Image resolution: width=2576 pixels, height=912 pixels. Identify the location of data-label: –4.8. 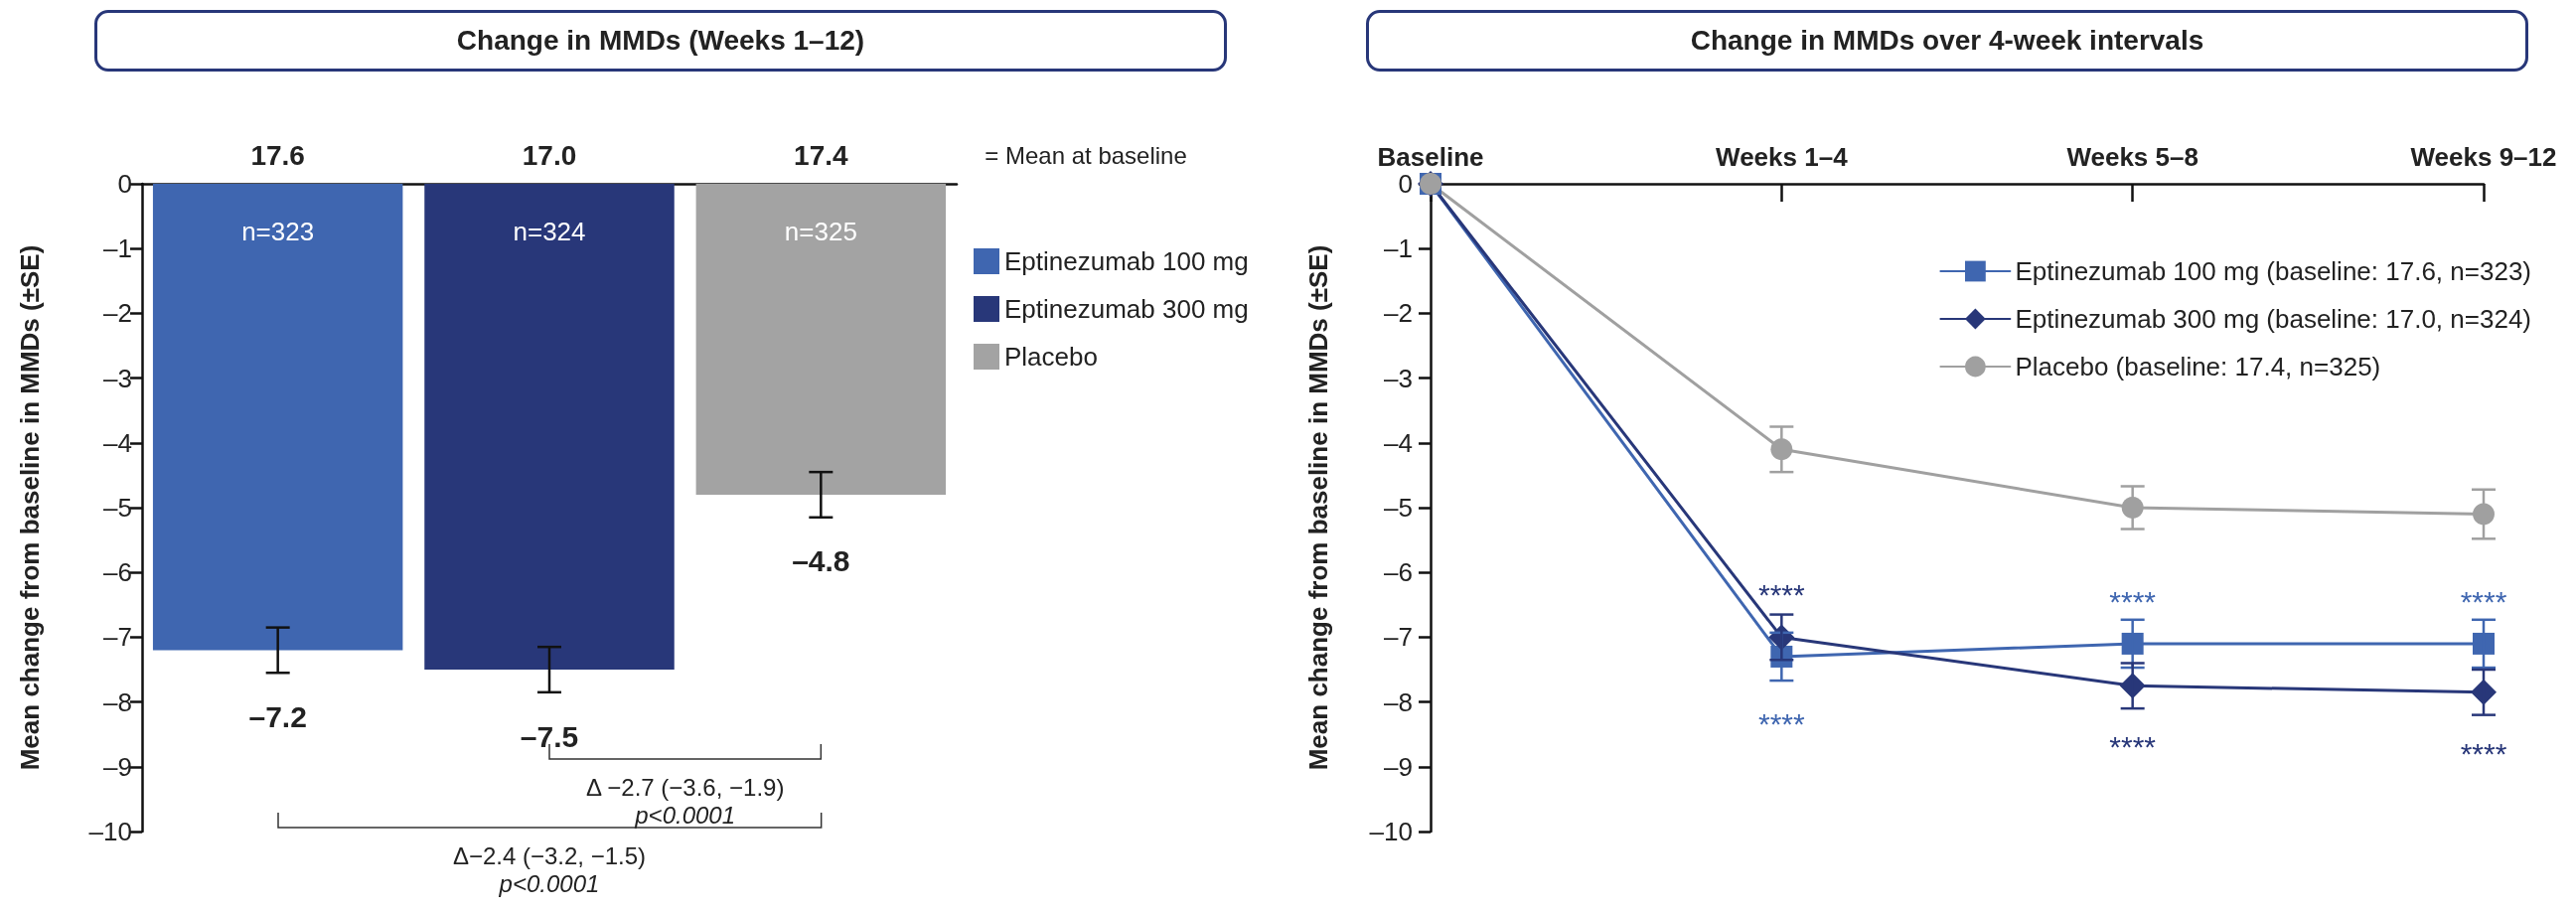
(821, 561).